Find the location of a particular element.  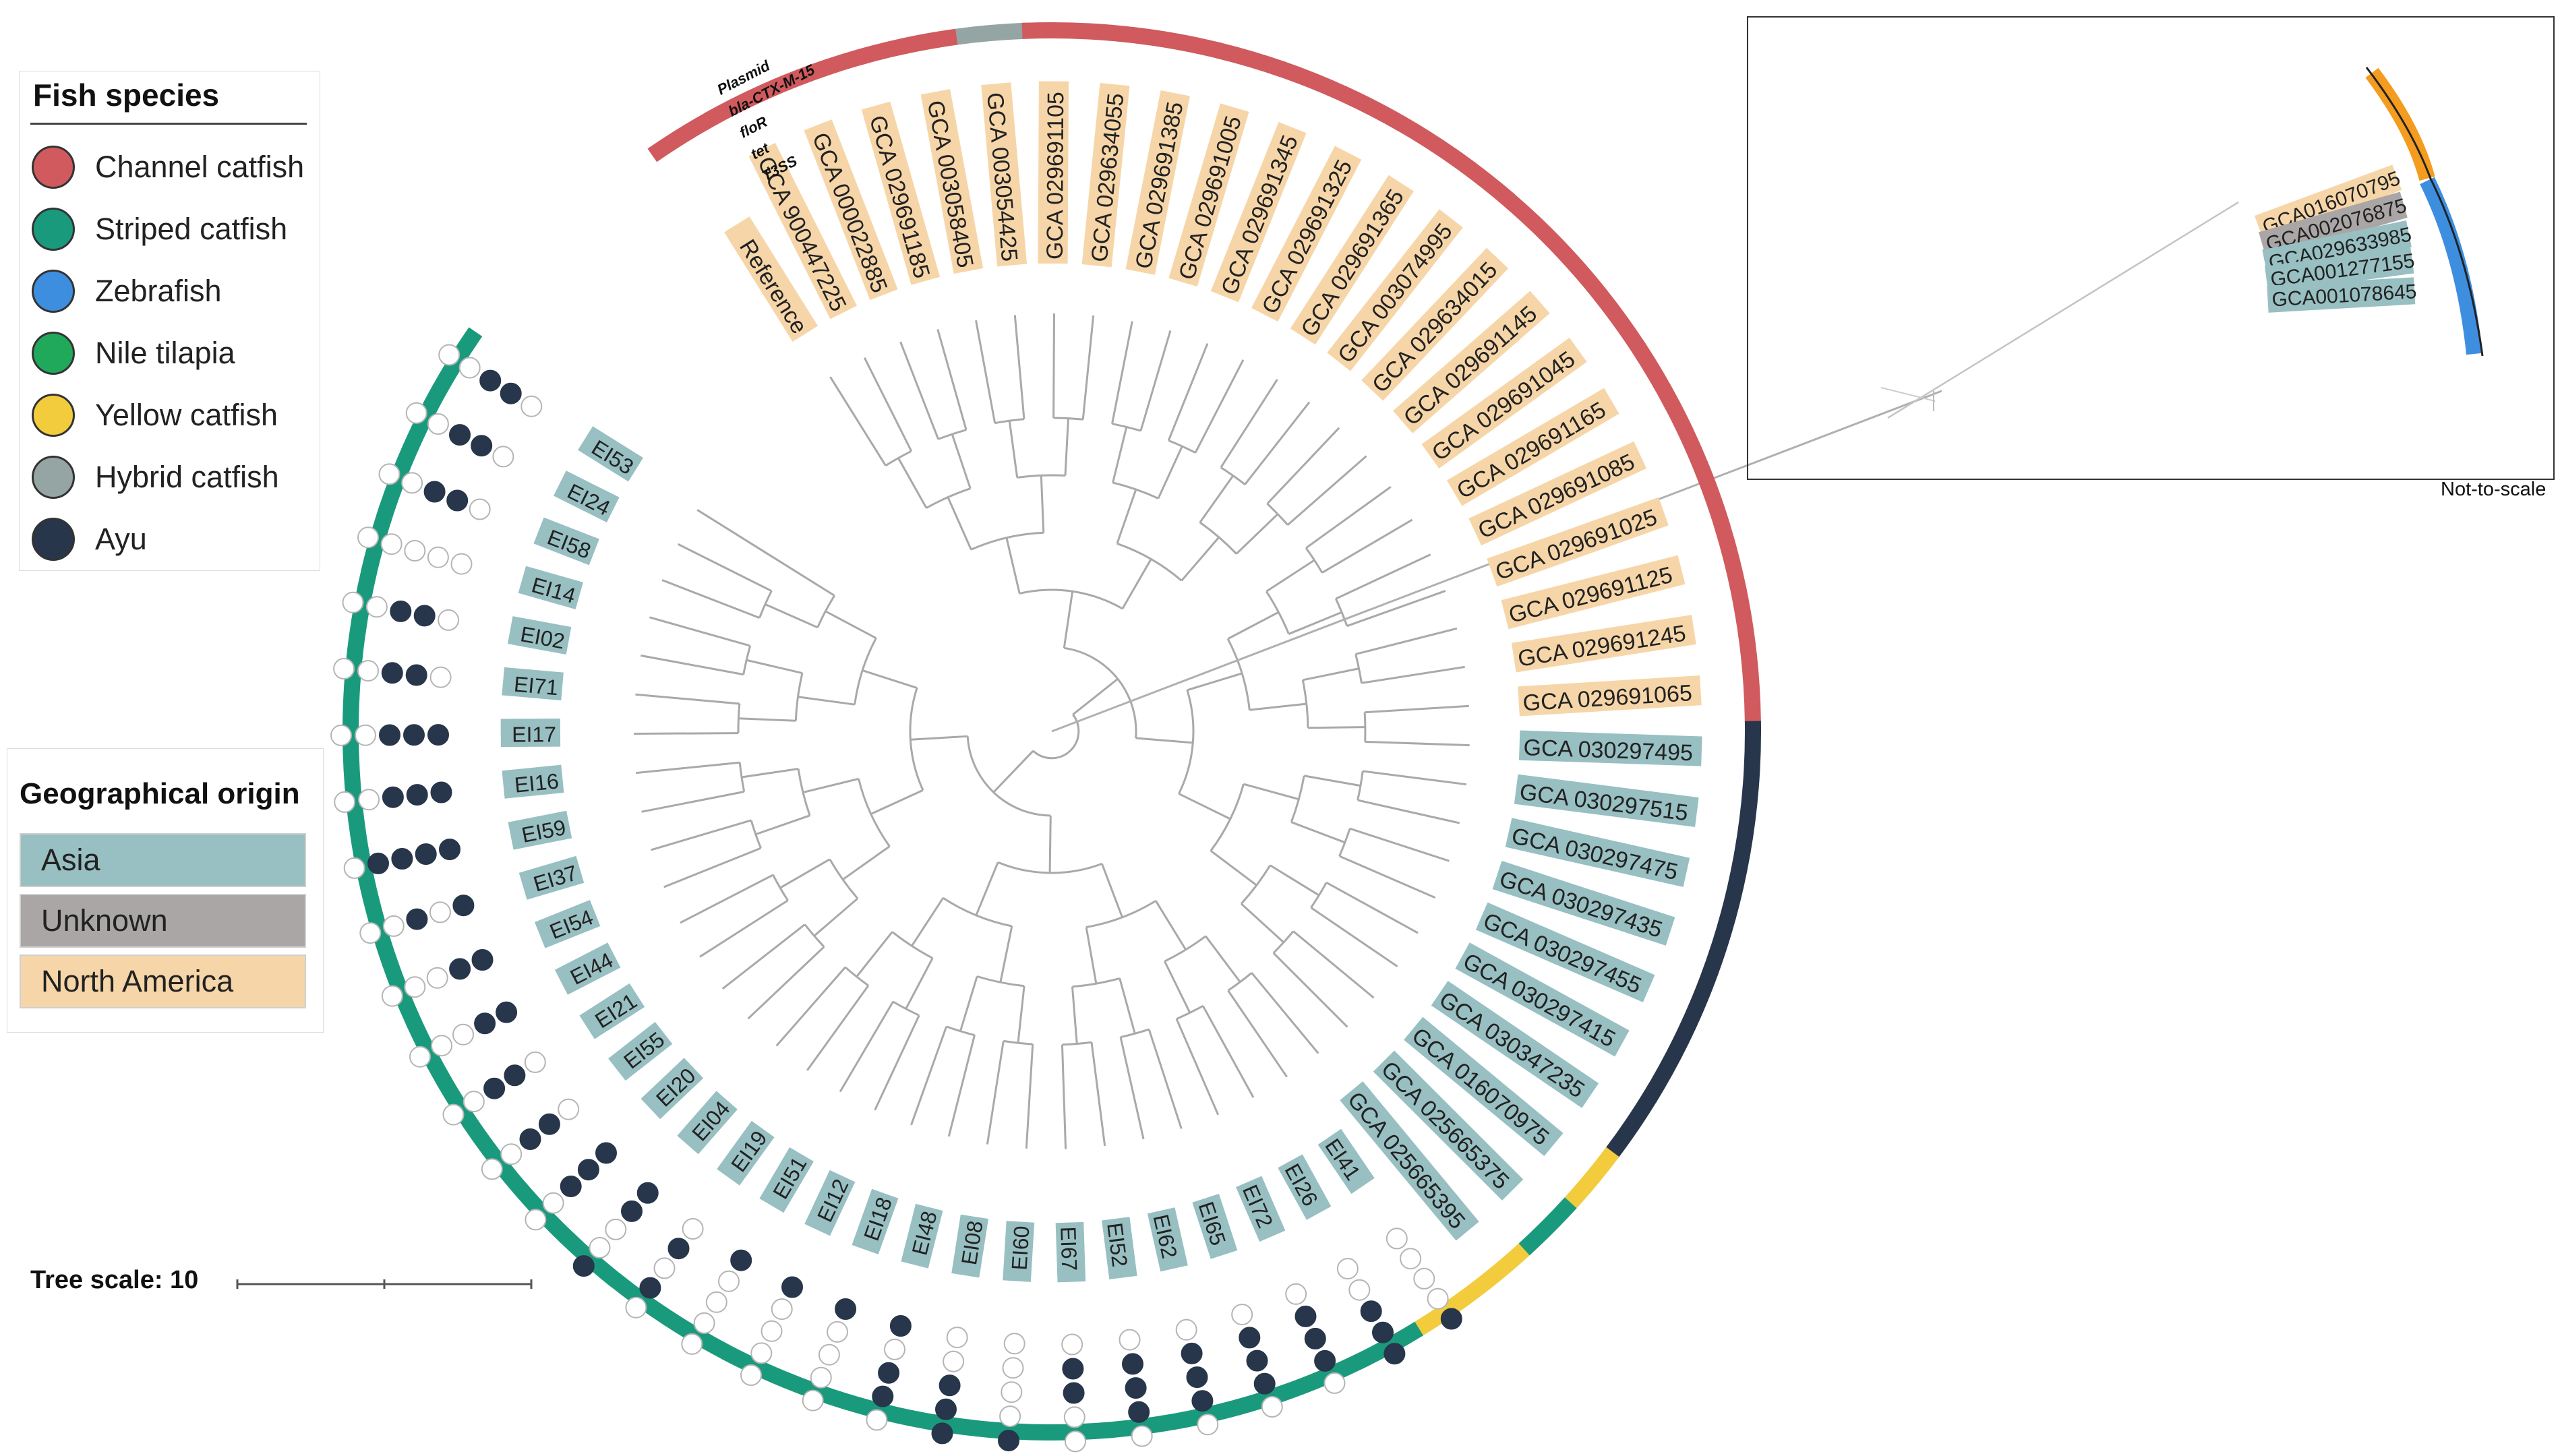

leaf-label: EI18 is located at coordinates (878, 1219).